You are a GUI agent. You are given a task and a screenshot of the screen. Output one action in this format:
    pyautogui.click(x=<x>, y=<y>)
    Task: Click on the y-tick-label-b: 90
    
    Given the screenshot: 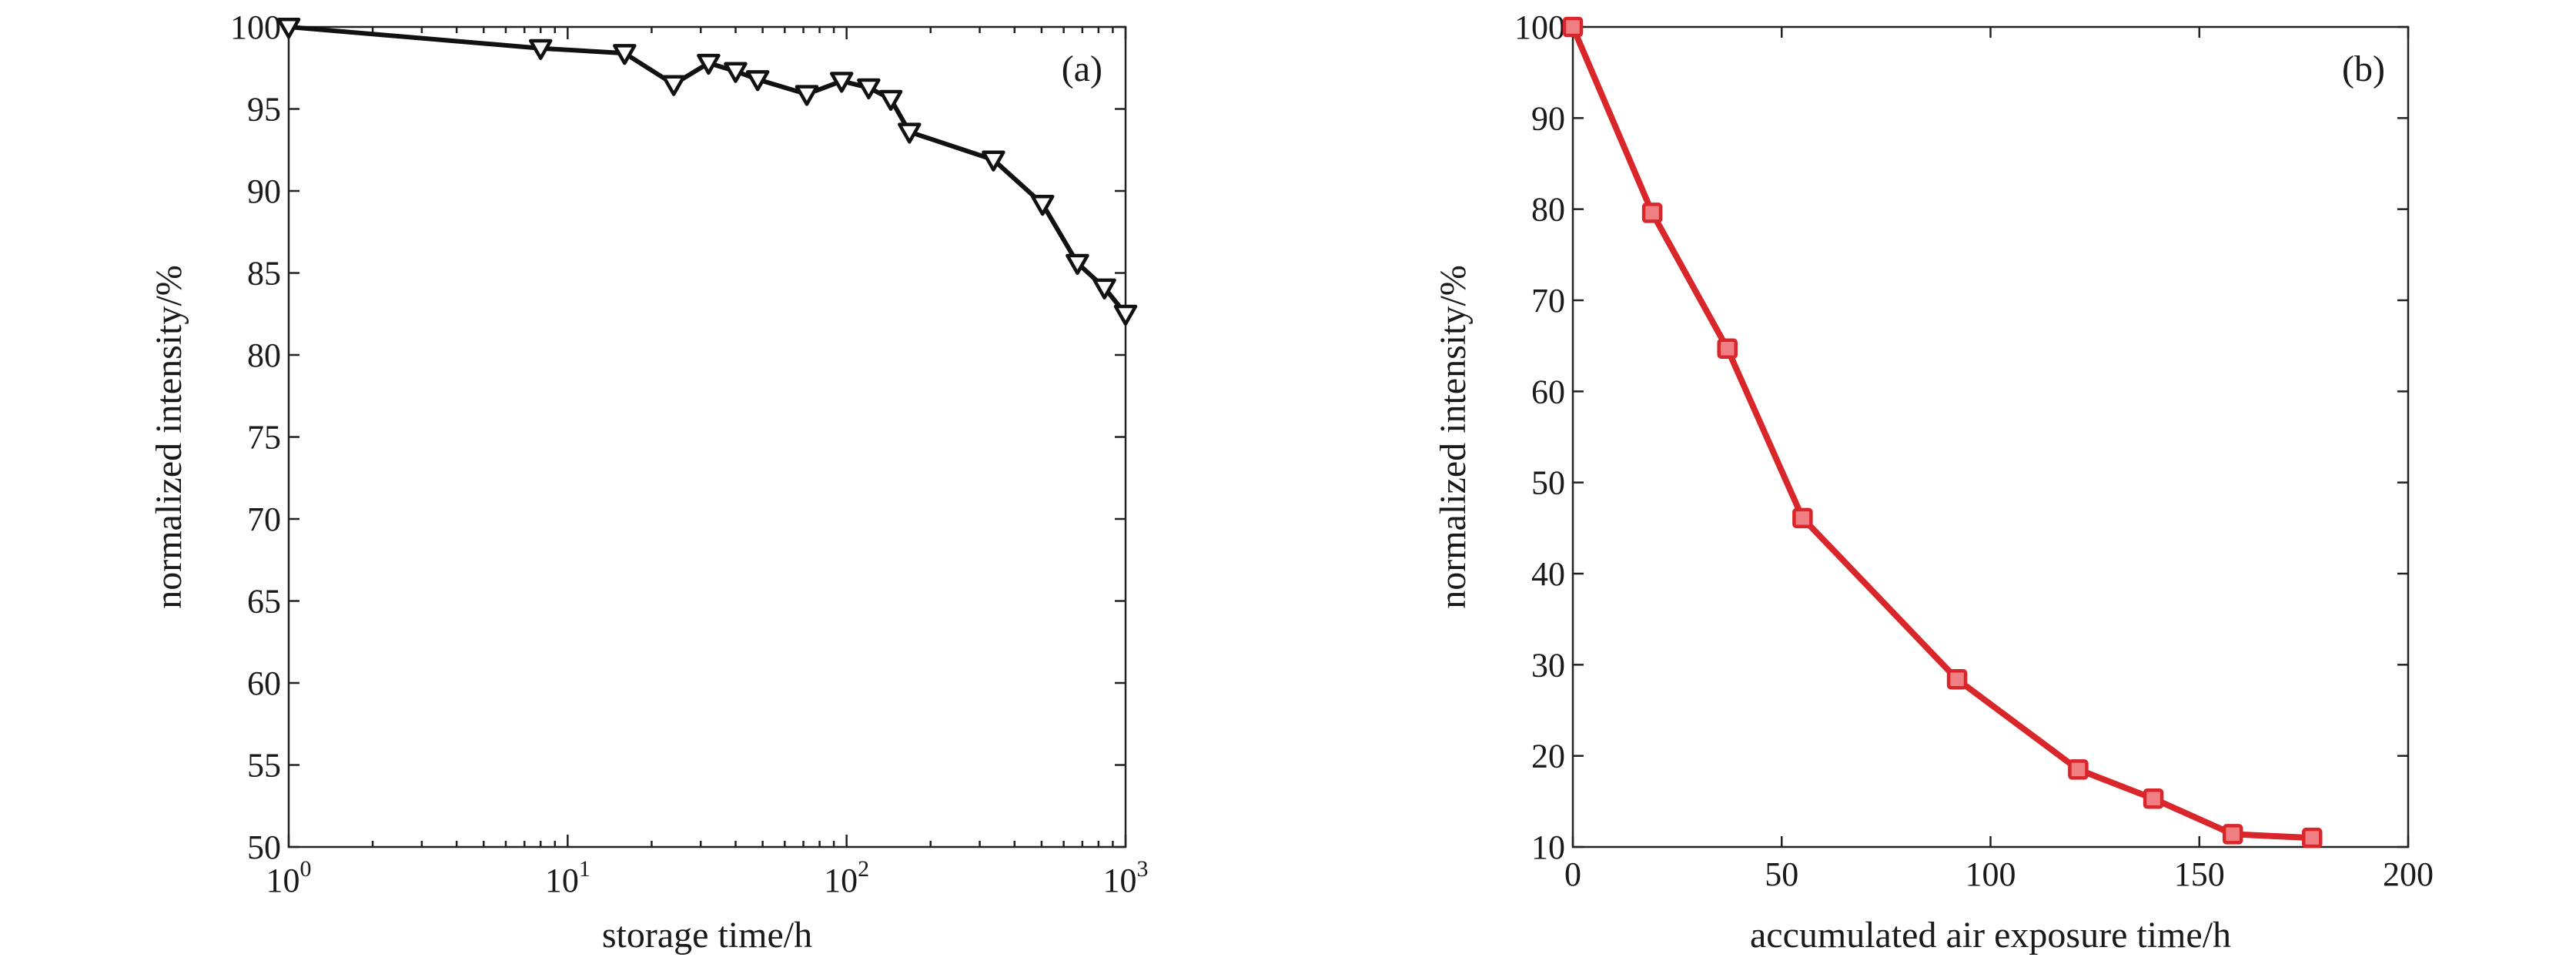 What is the action you would take?
    pyautogui.click(x=1548, y=118)
    